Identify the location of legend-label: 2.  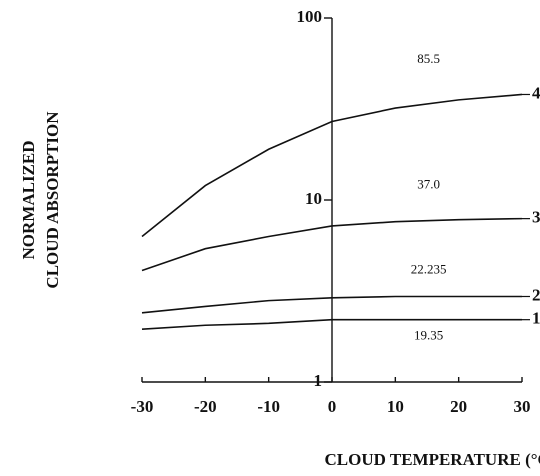
(536, 294).